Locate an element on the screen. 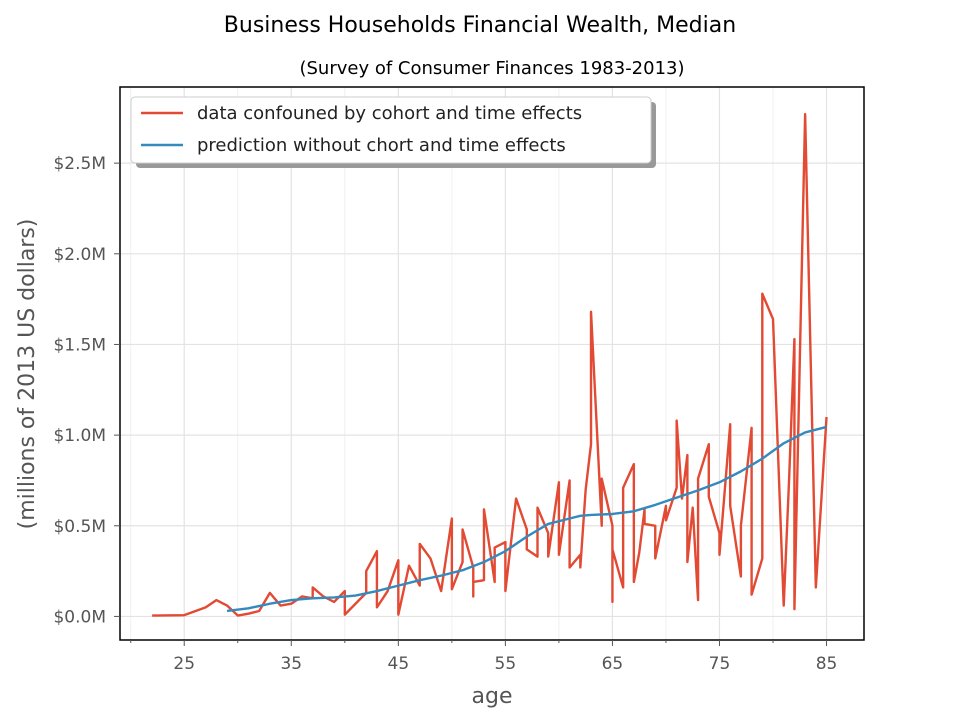 The image size is (960, 720). x-tick-label: 85 is located at coordinates (827, 664).